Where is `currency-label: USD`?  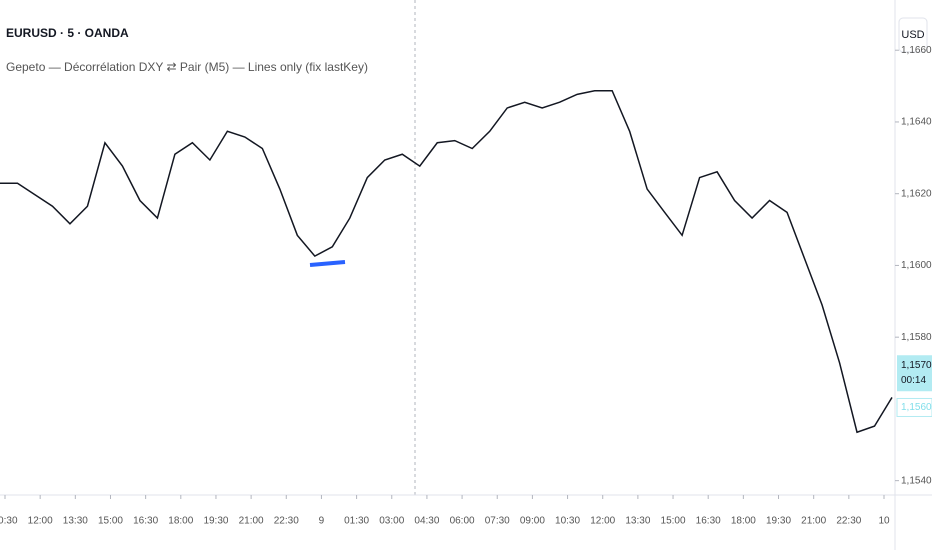 currency-label: USD is located at coordinates (912, 35).